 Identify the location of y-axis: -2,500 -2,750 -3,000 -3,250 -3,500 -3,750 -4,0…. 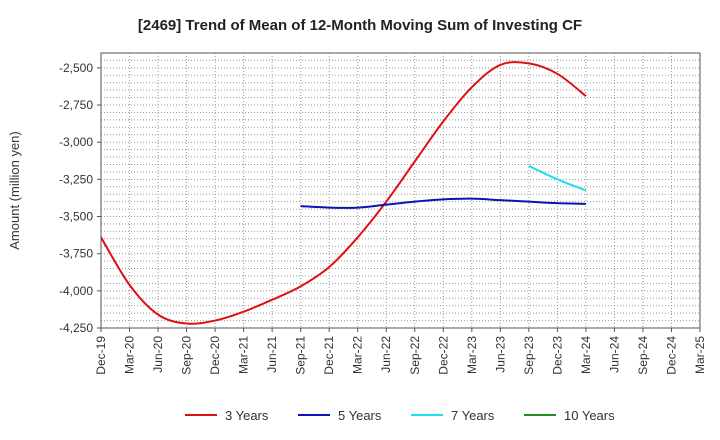
(80, 198).